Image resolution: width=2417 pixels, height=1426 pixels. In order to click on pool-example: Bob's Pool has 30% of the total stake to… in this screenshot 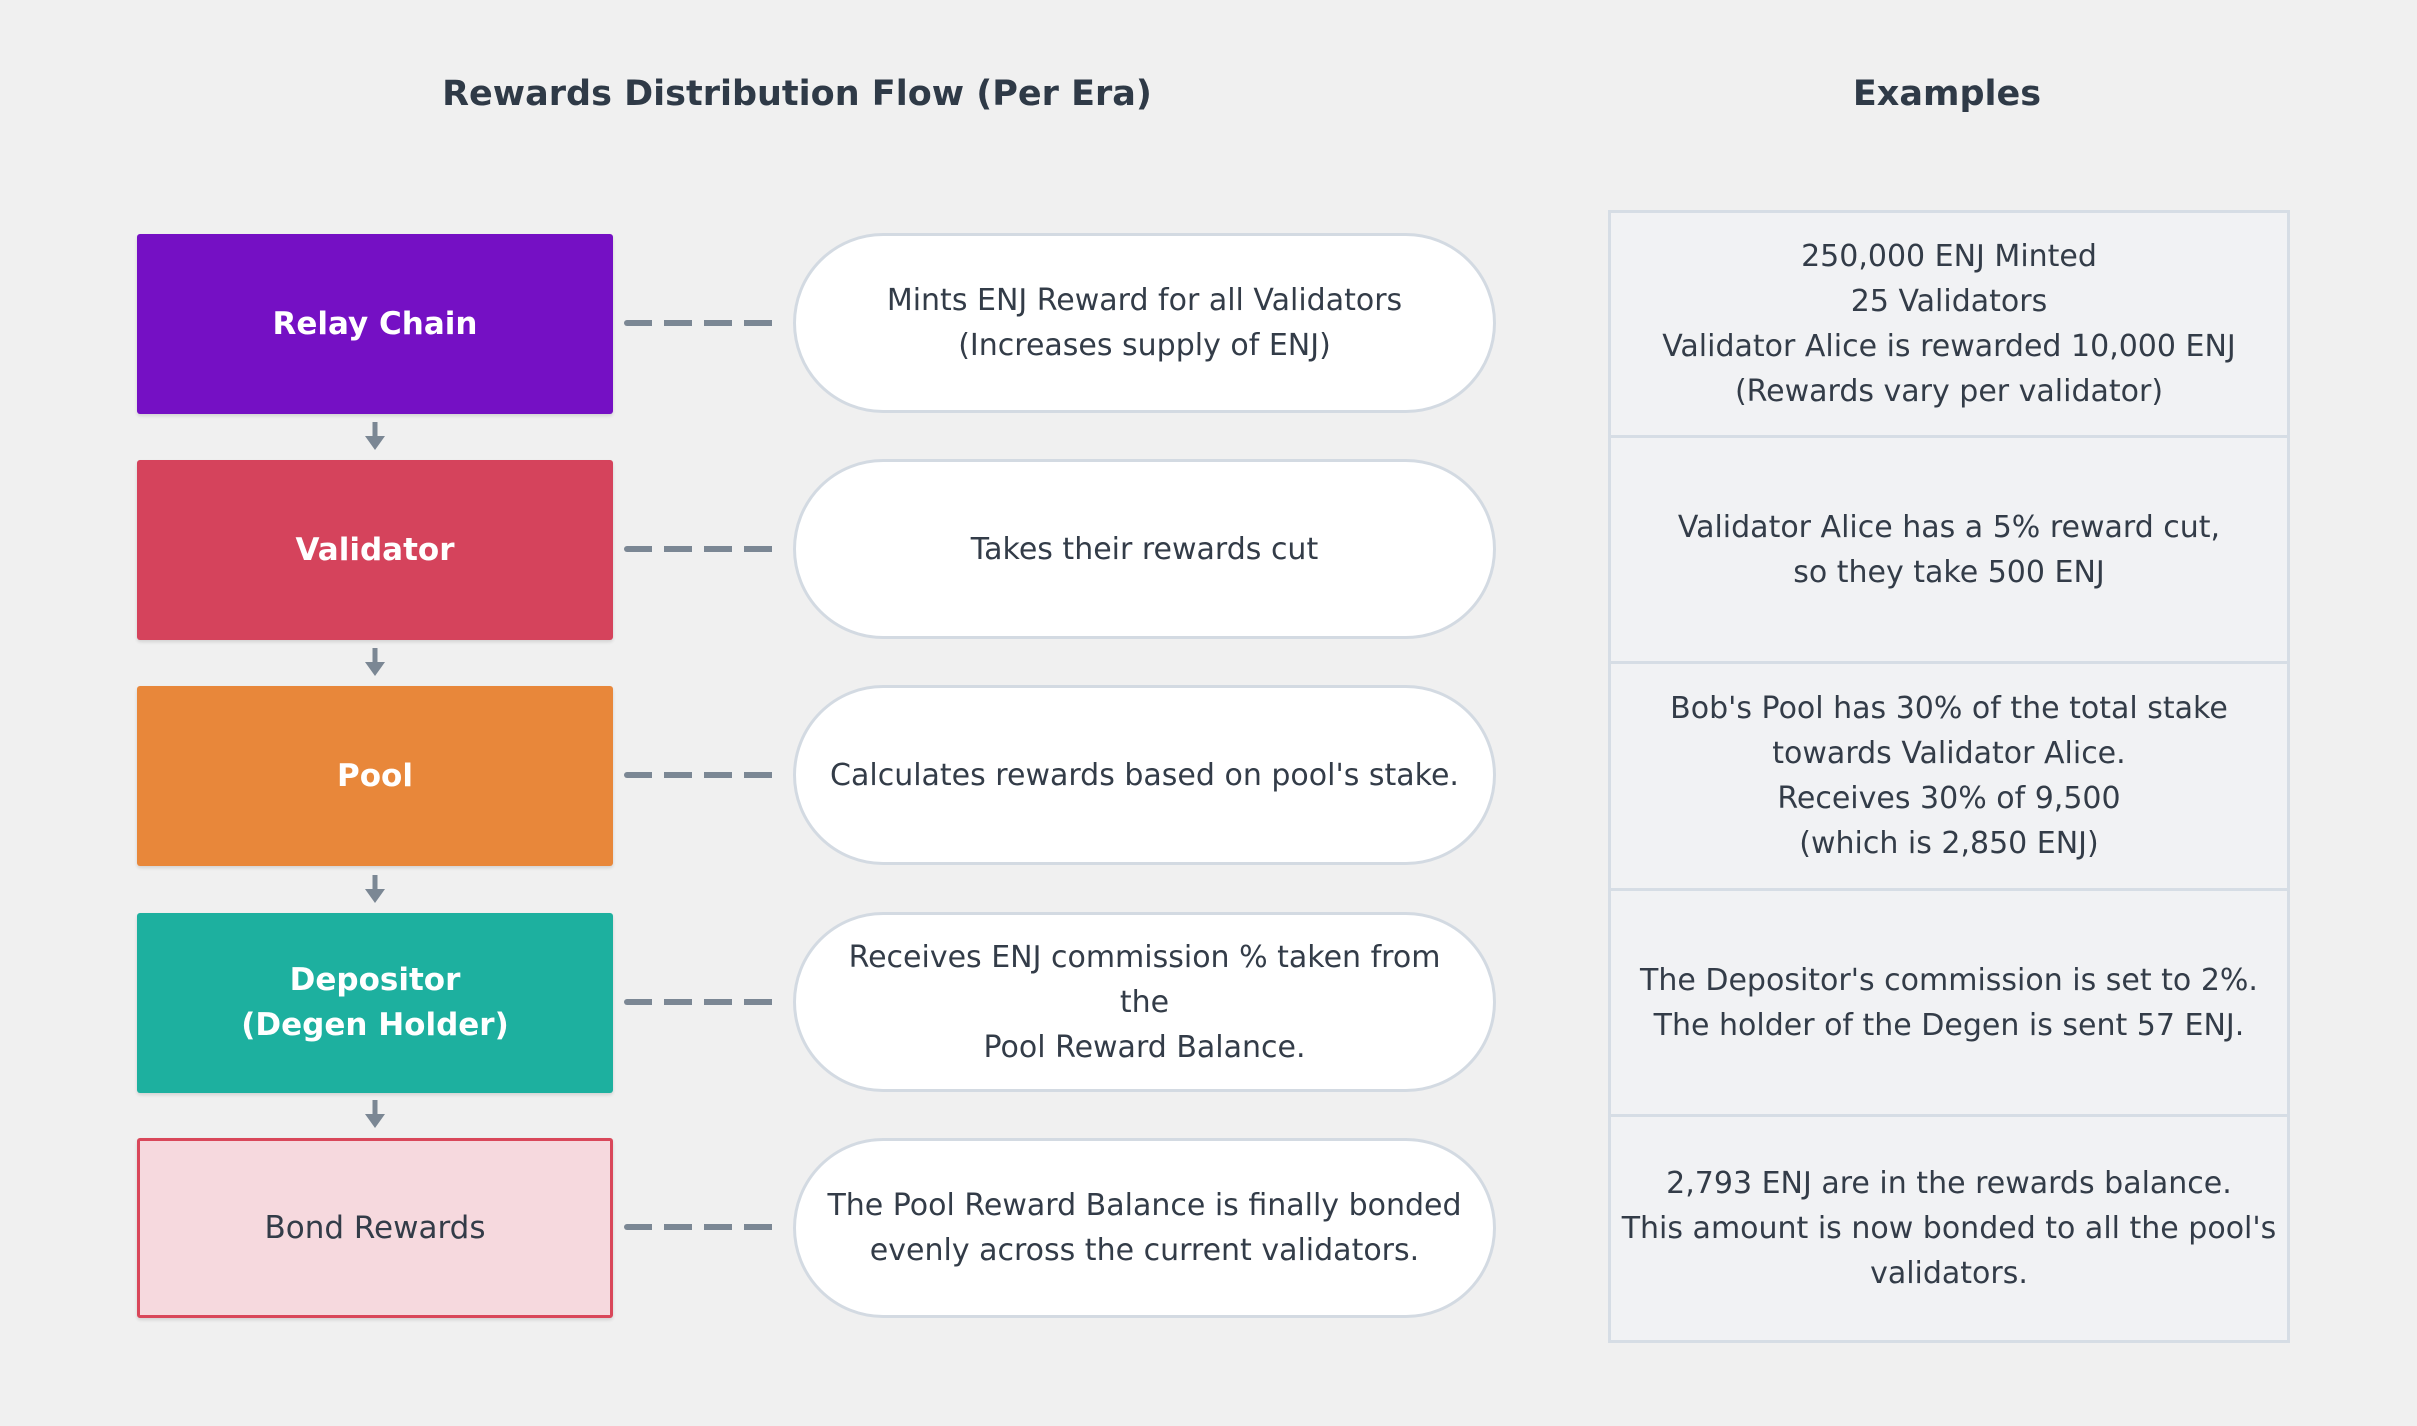, I will do `click(1949, 776)`.